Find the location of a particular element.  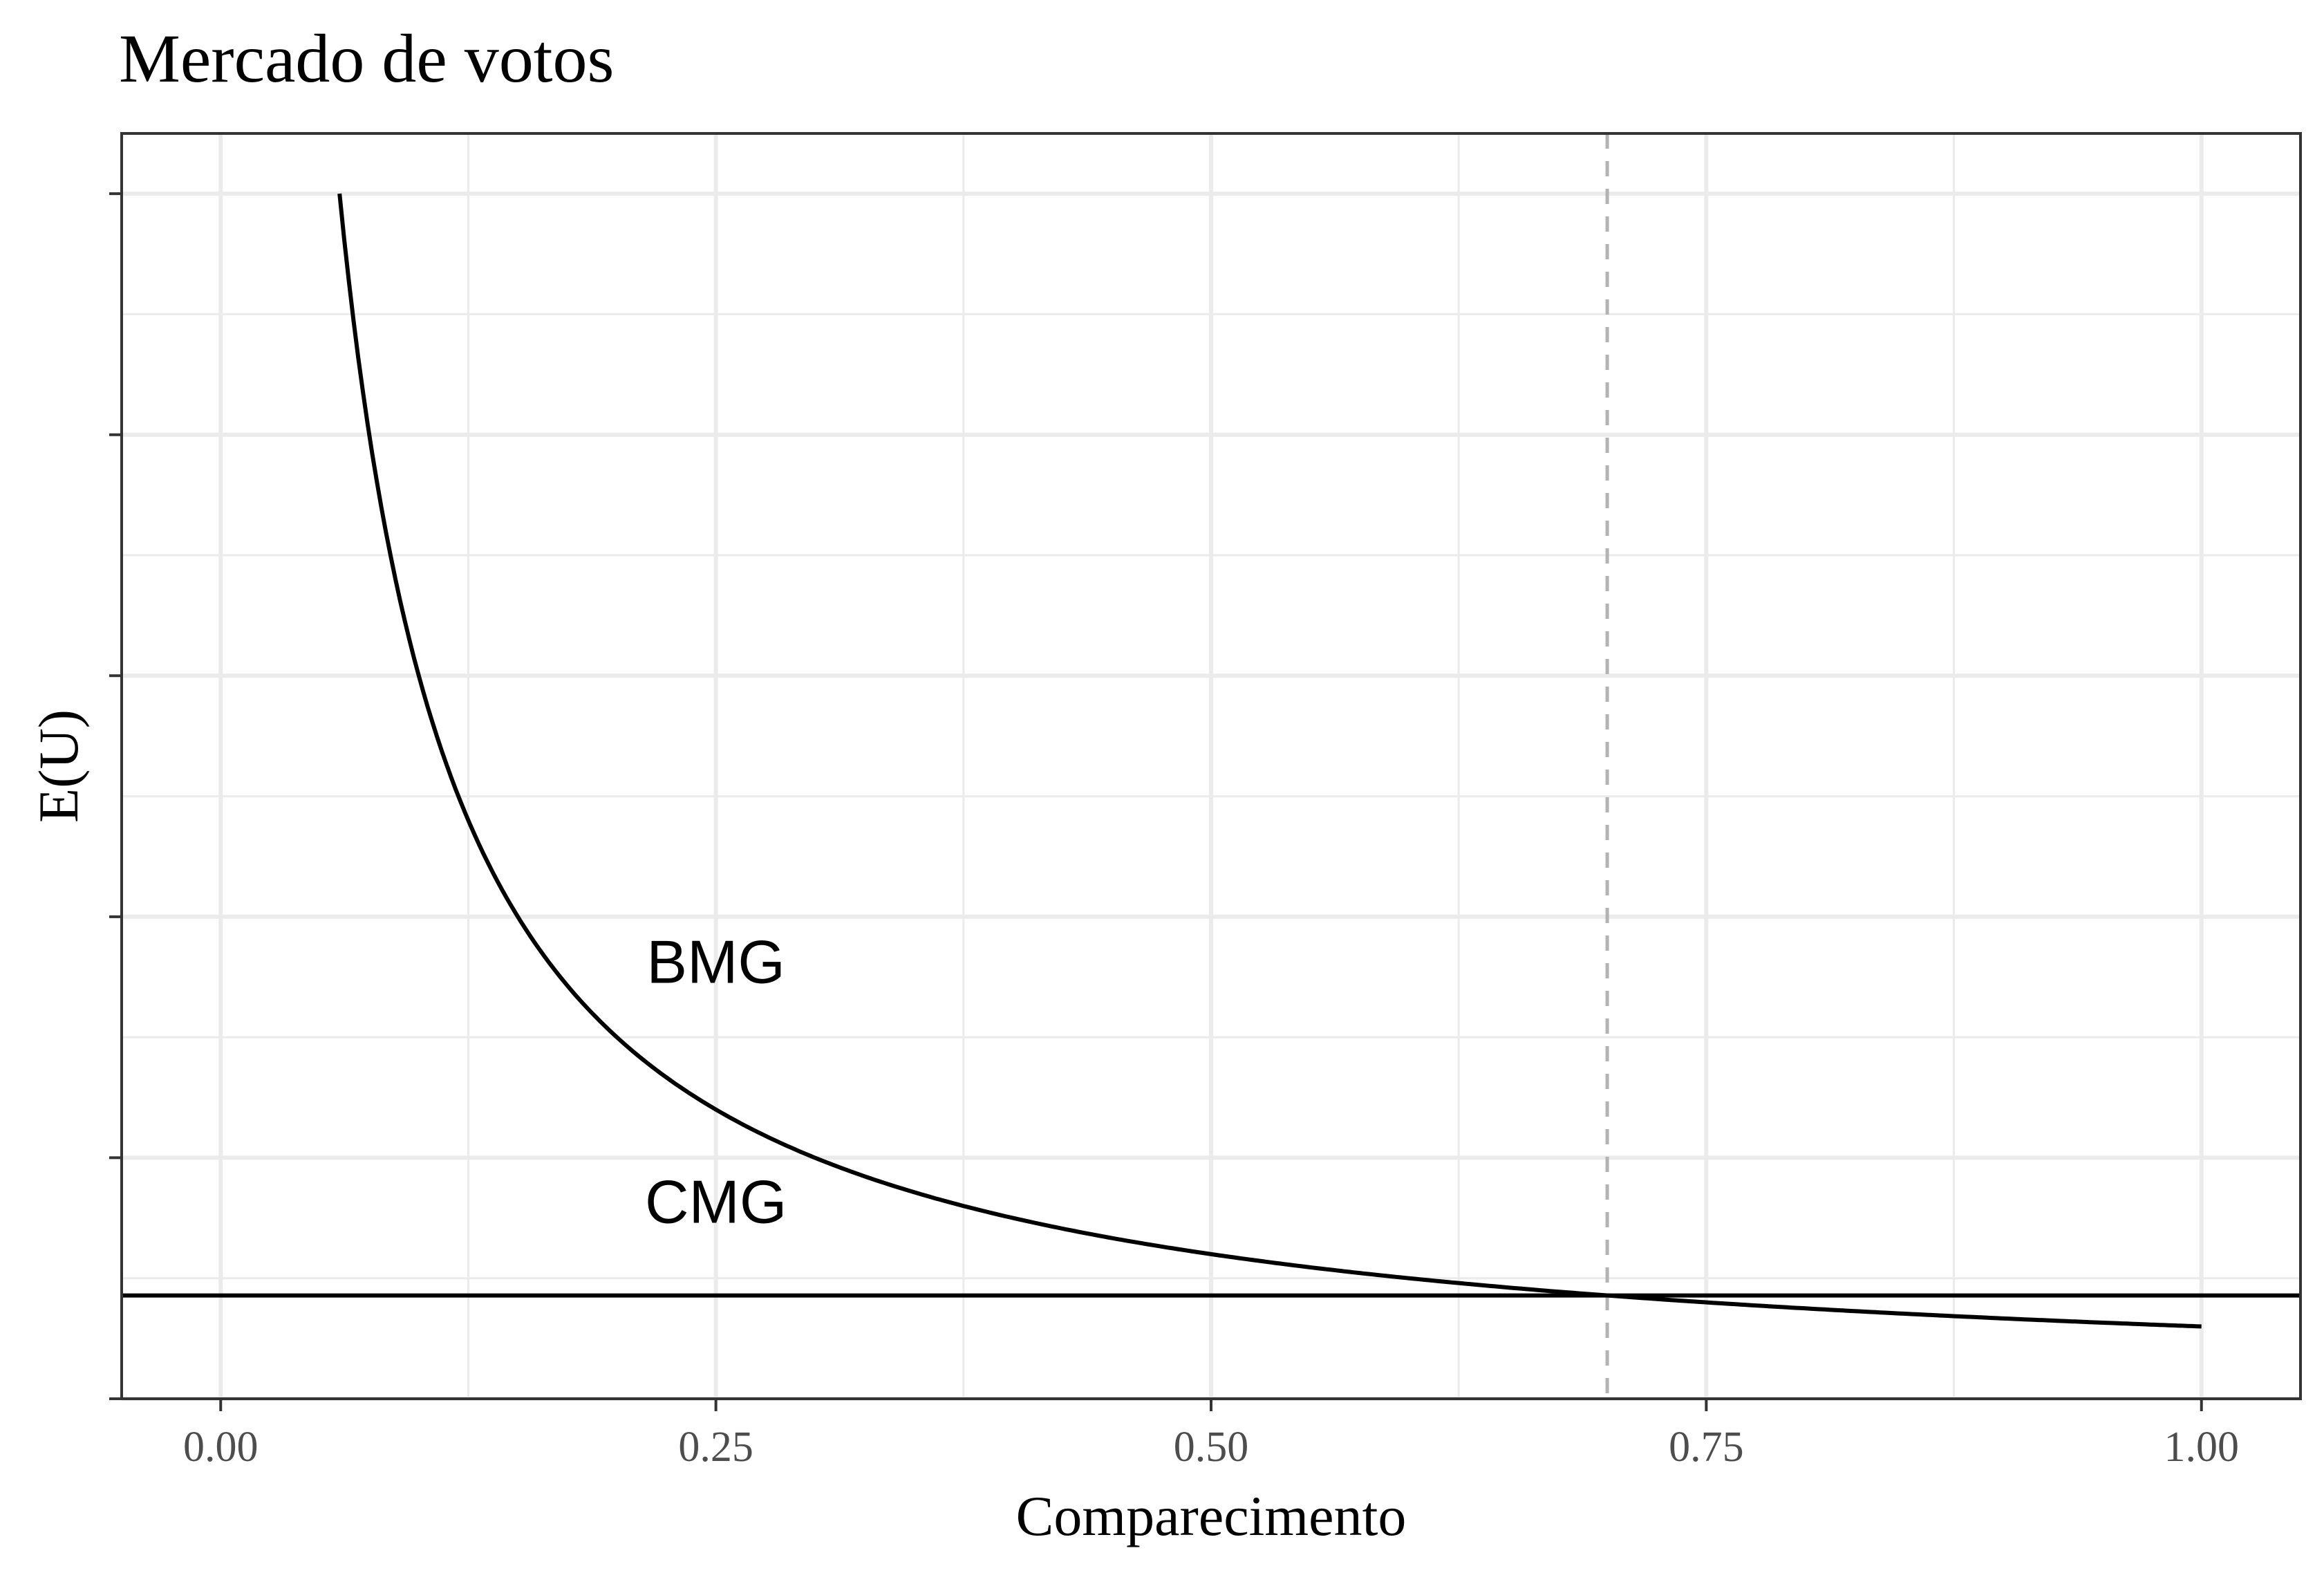

x-tick-label: 0.75 is located at coordinates (1706, 1448).